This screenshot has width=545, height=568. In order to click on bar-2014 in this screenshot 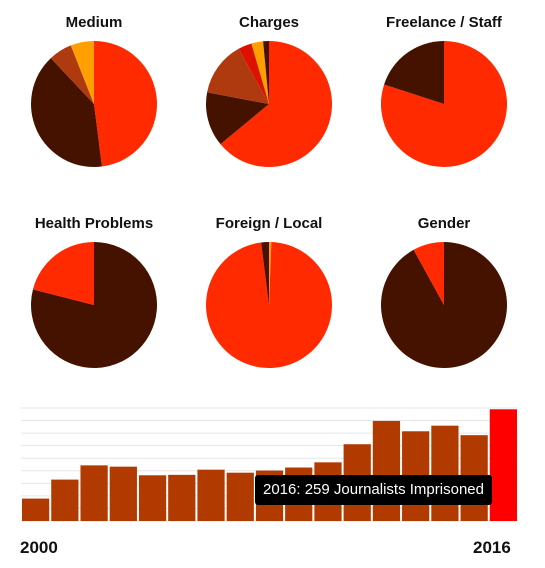, I will do `click(445, 473)`.